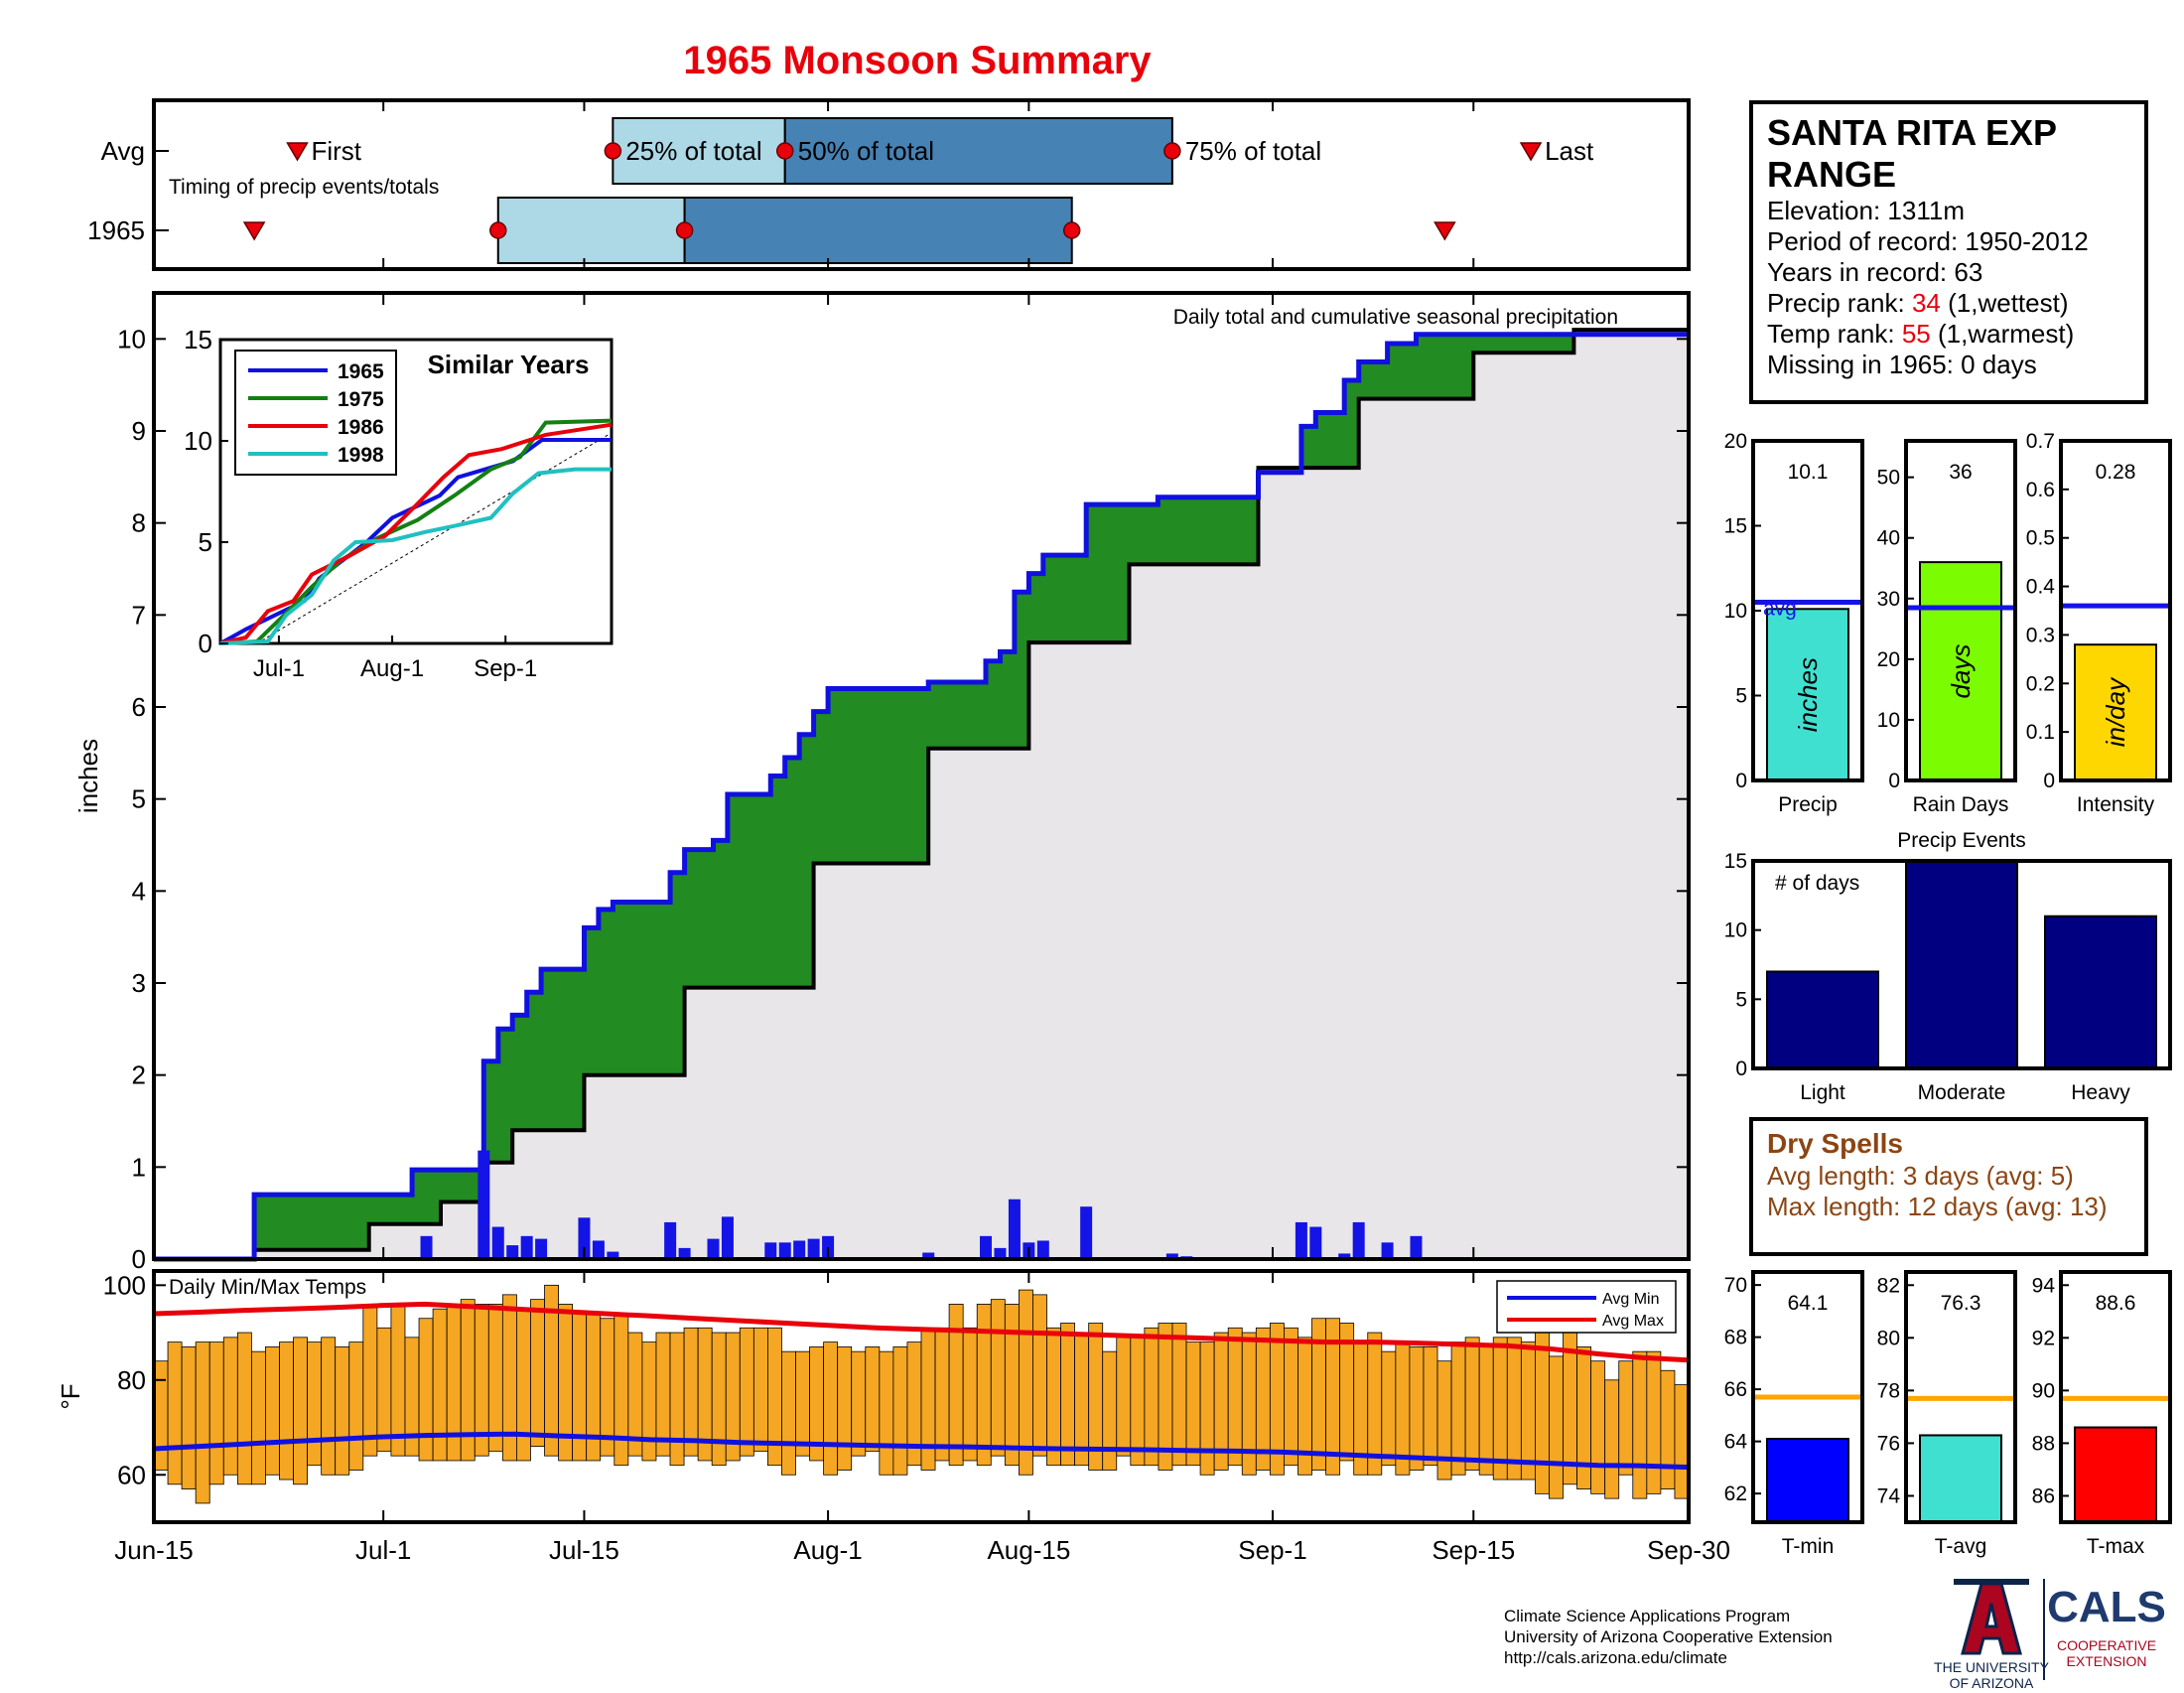 The height and width of the screenshot is (1693, 2184). What do you see at coordinates (1822, 1020) in the screenshot?
I see `events-bar-light` at bounding box center [1822, 1020].